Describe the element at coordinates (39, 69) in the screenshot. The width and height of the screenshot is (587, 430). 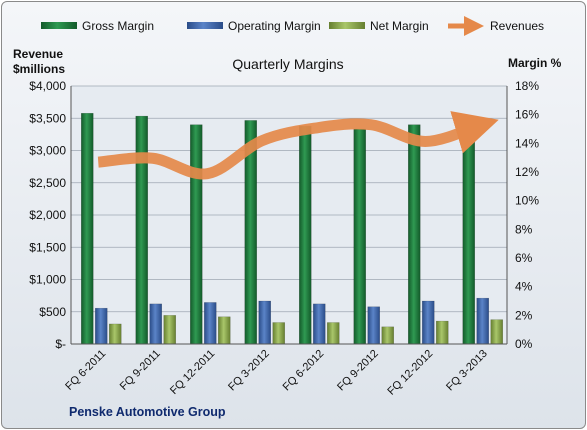
I see `left-axis-title-line2: $millions` at that location.